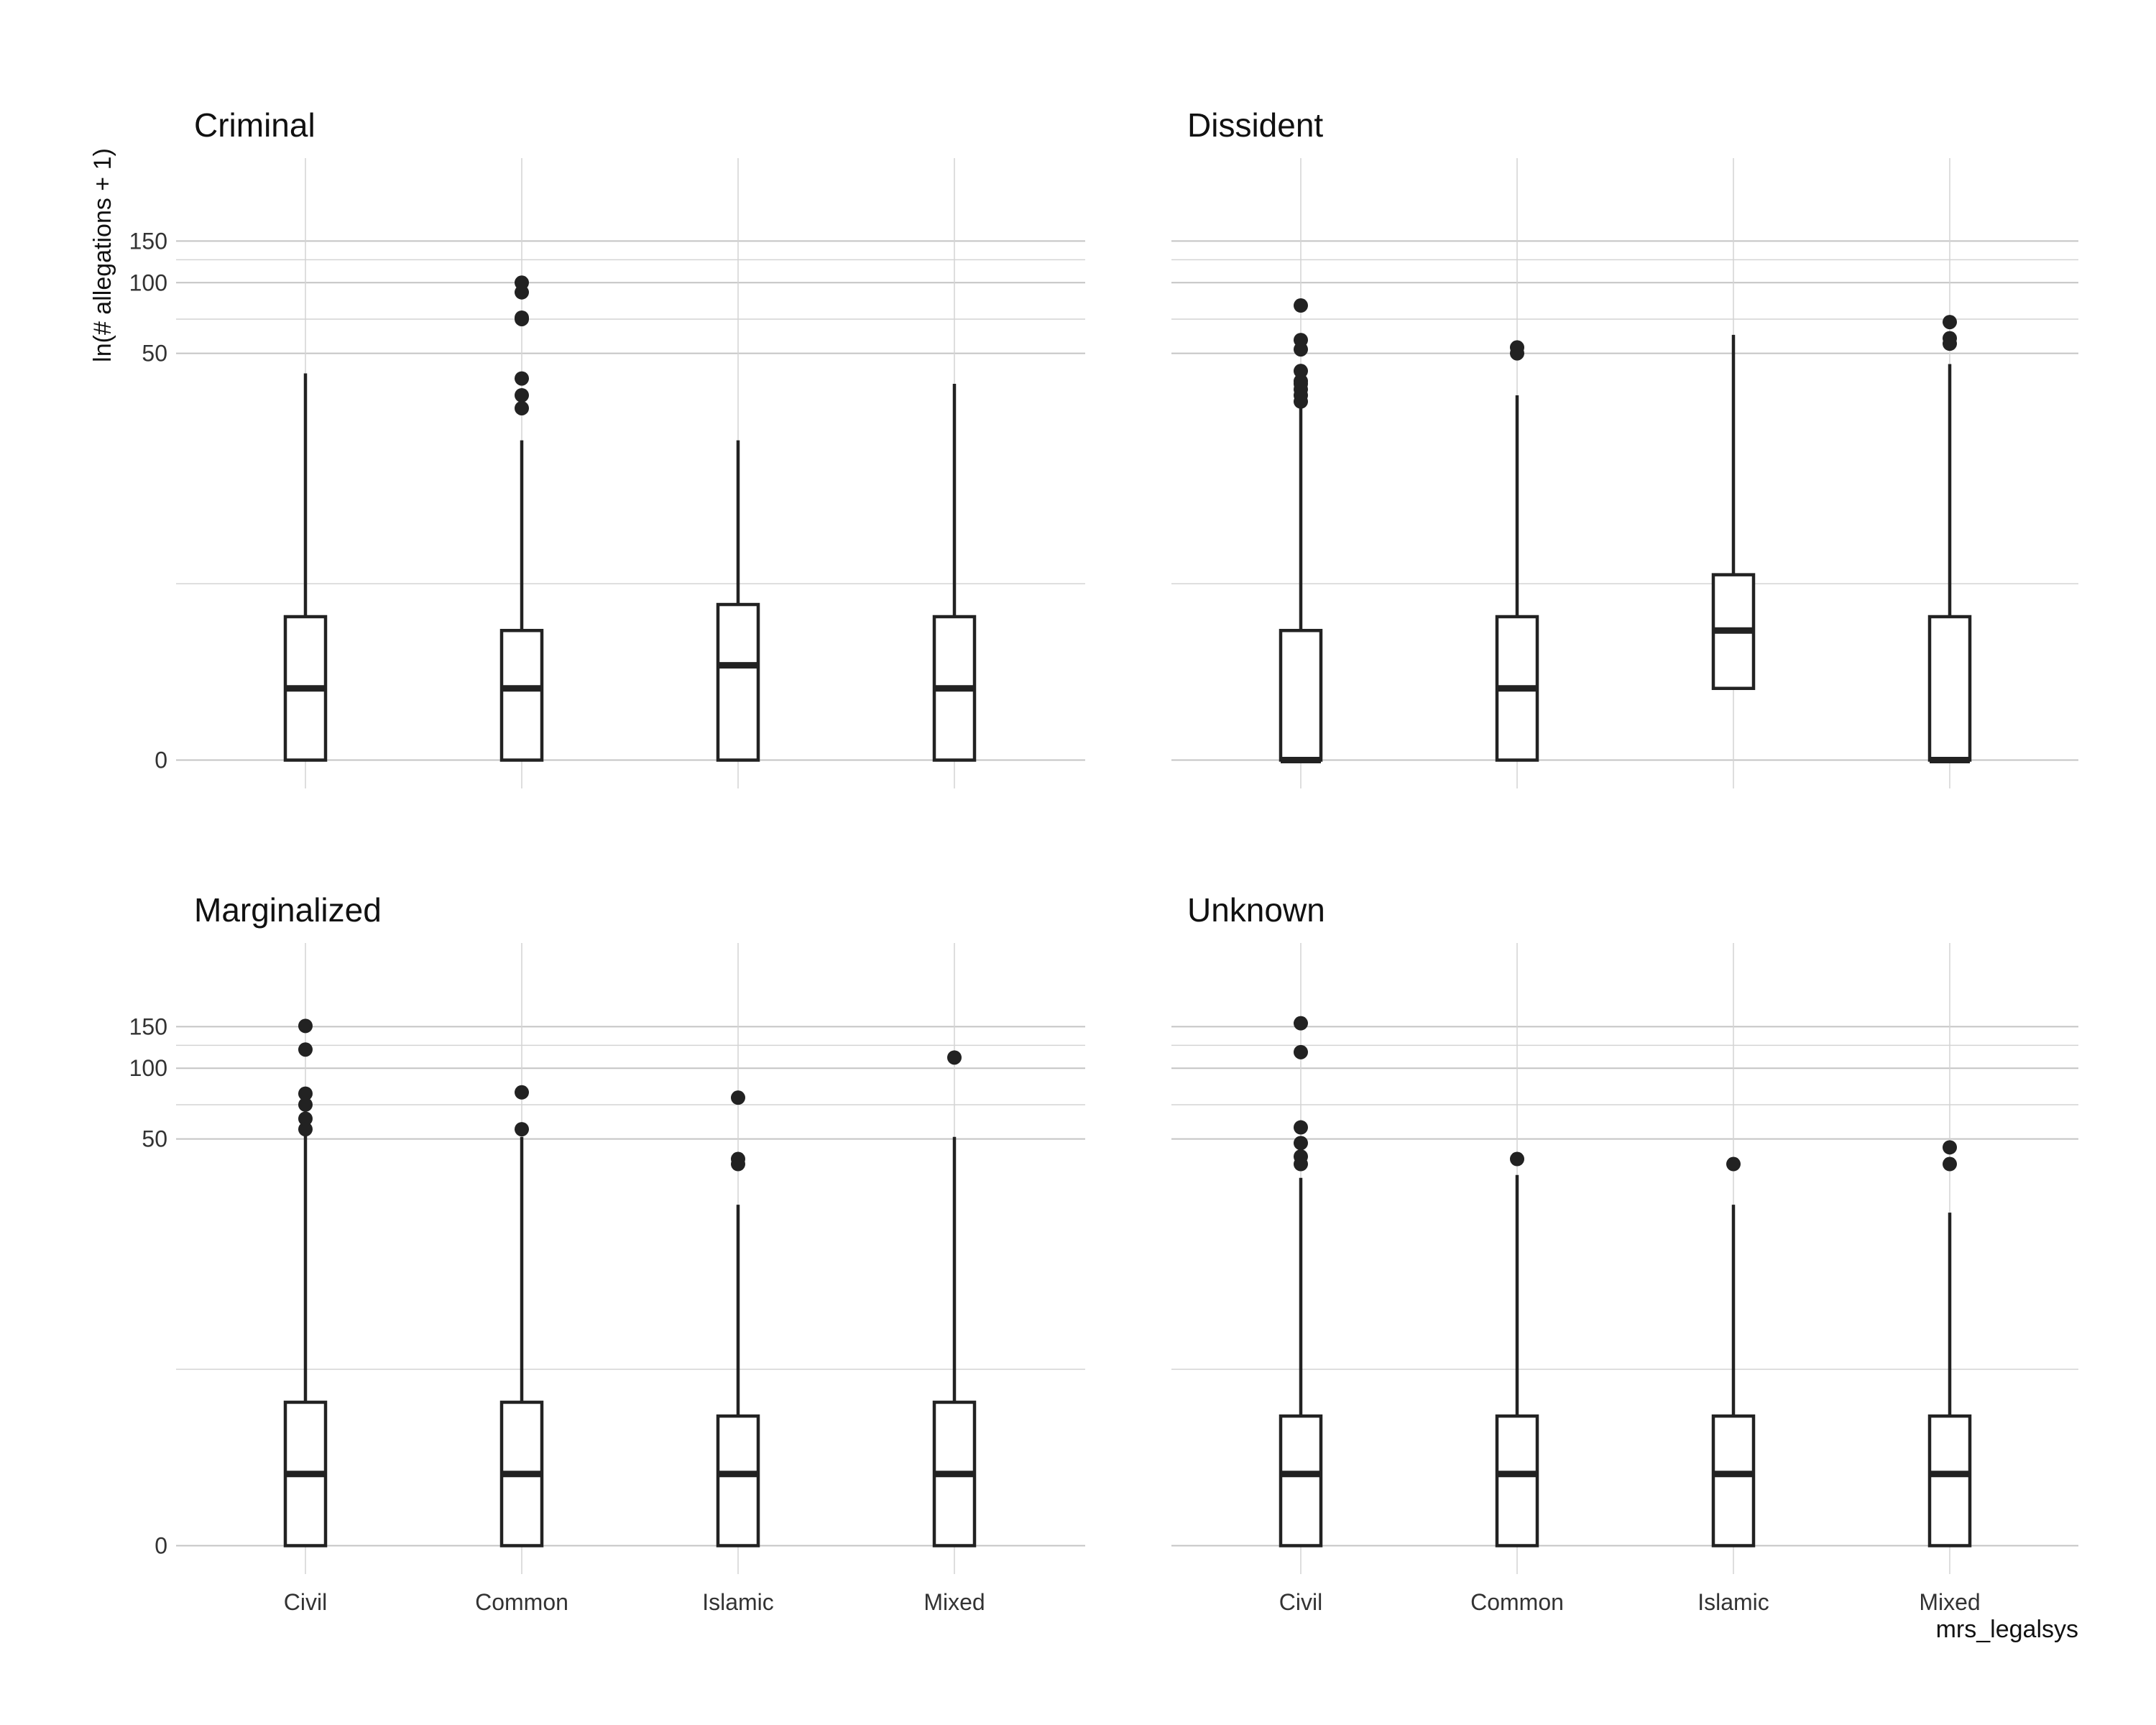  What do you see at coordinates (254, 125) in the screenshot?
I see `panel-title: Criminal` at bounding box center [254, 125].